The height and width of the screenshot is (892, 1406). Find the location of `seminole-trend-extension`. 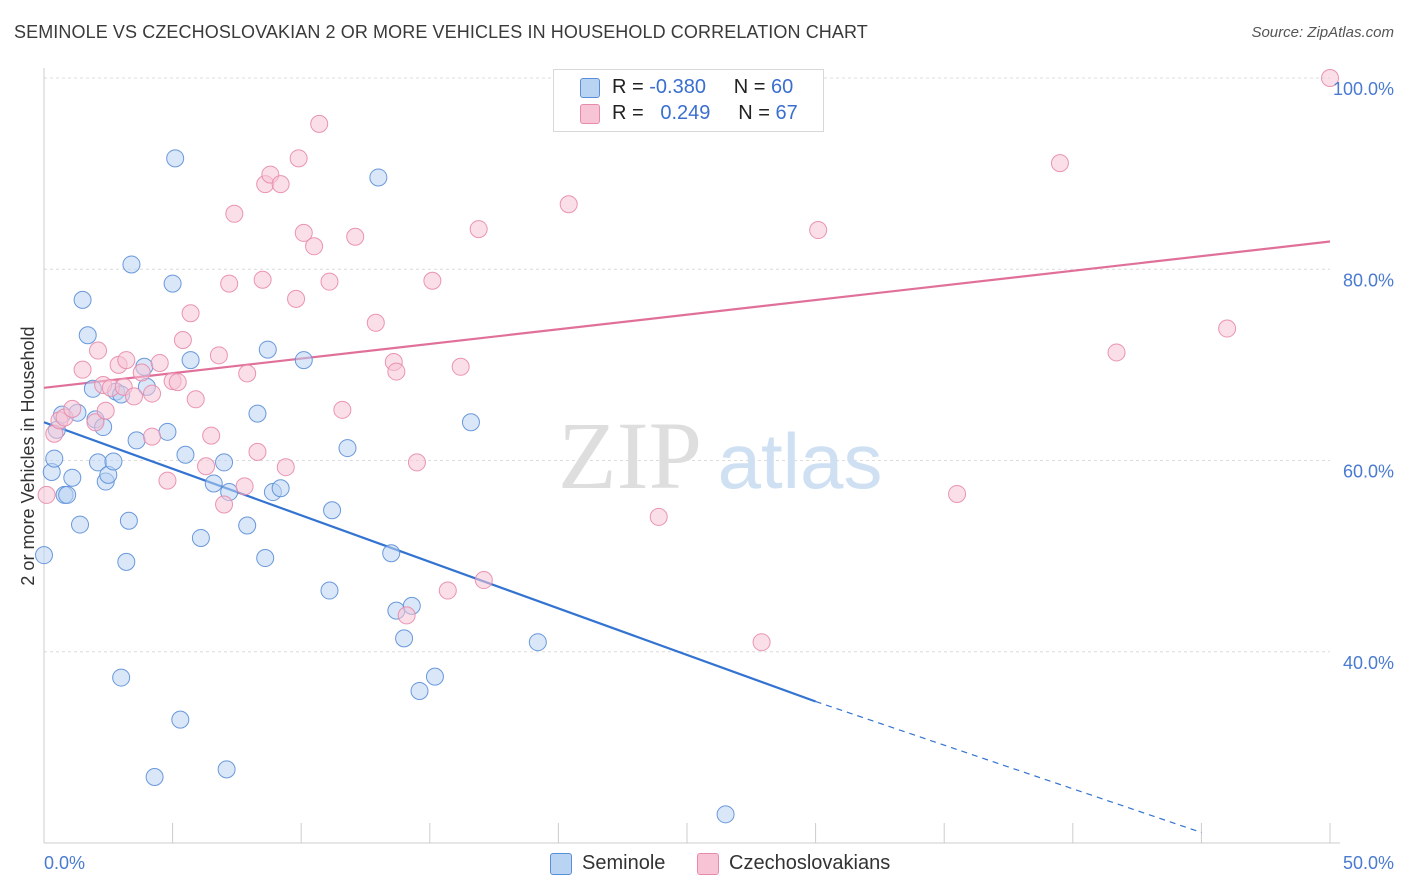

seminole-trend-extension is located at coordinates (1008, 767).